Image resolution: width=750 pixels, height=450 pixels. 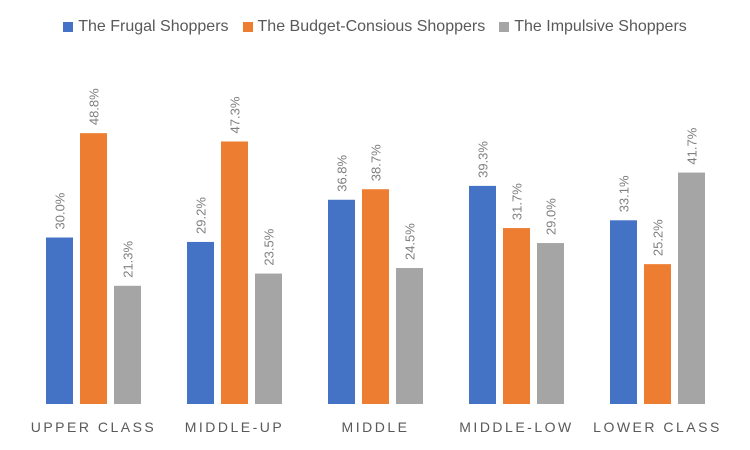 I want to click on legend-label-impulsive: The Impulsive Shoppers, so click(x=600, y=26).